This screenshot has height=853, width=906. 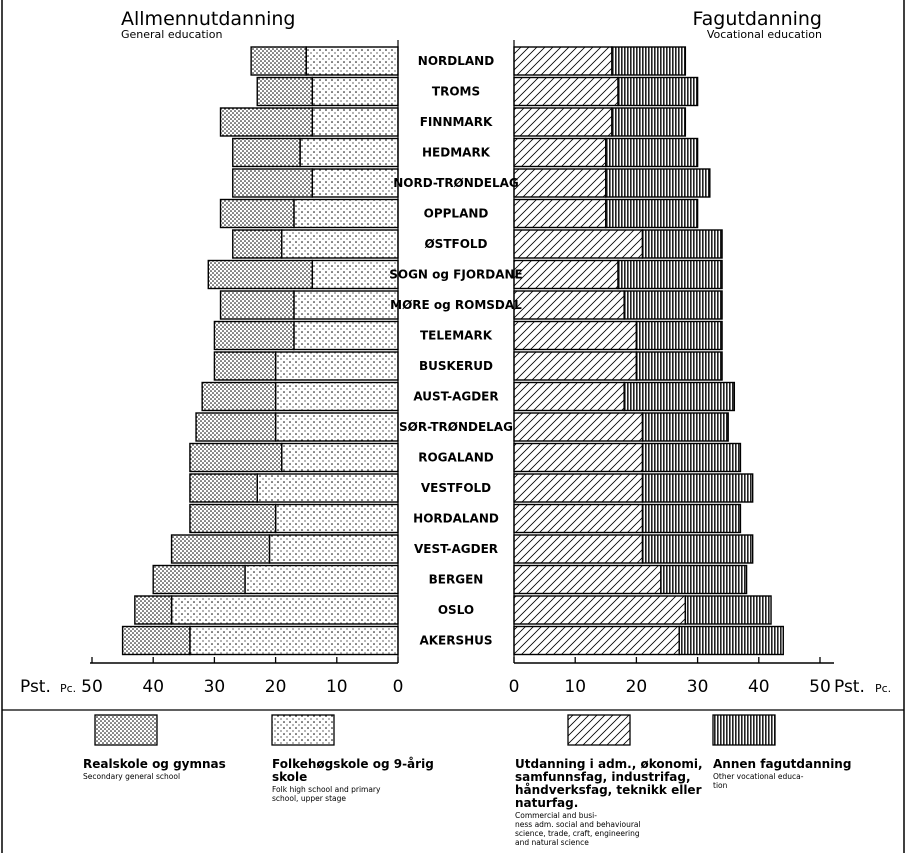 I want to click on bar-utdanning-adm-hordaland, so click(x=578, y=518).